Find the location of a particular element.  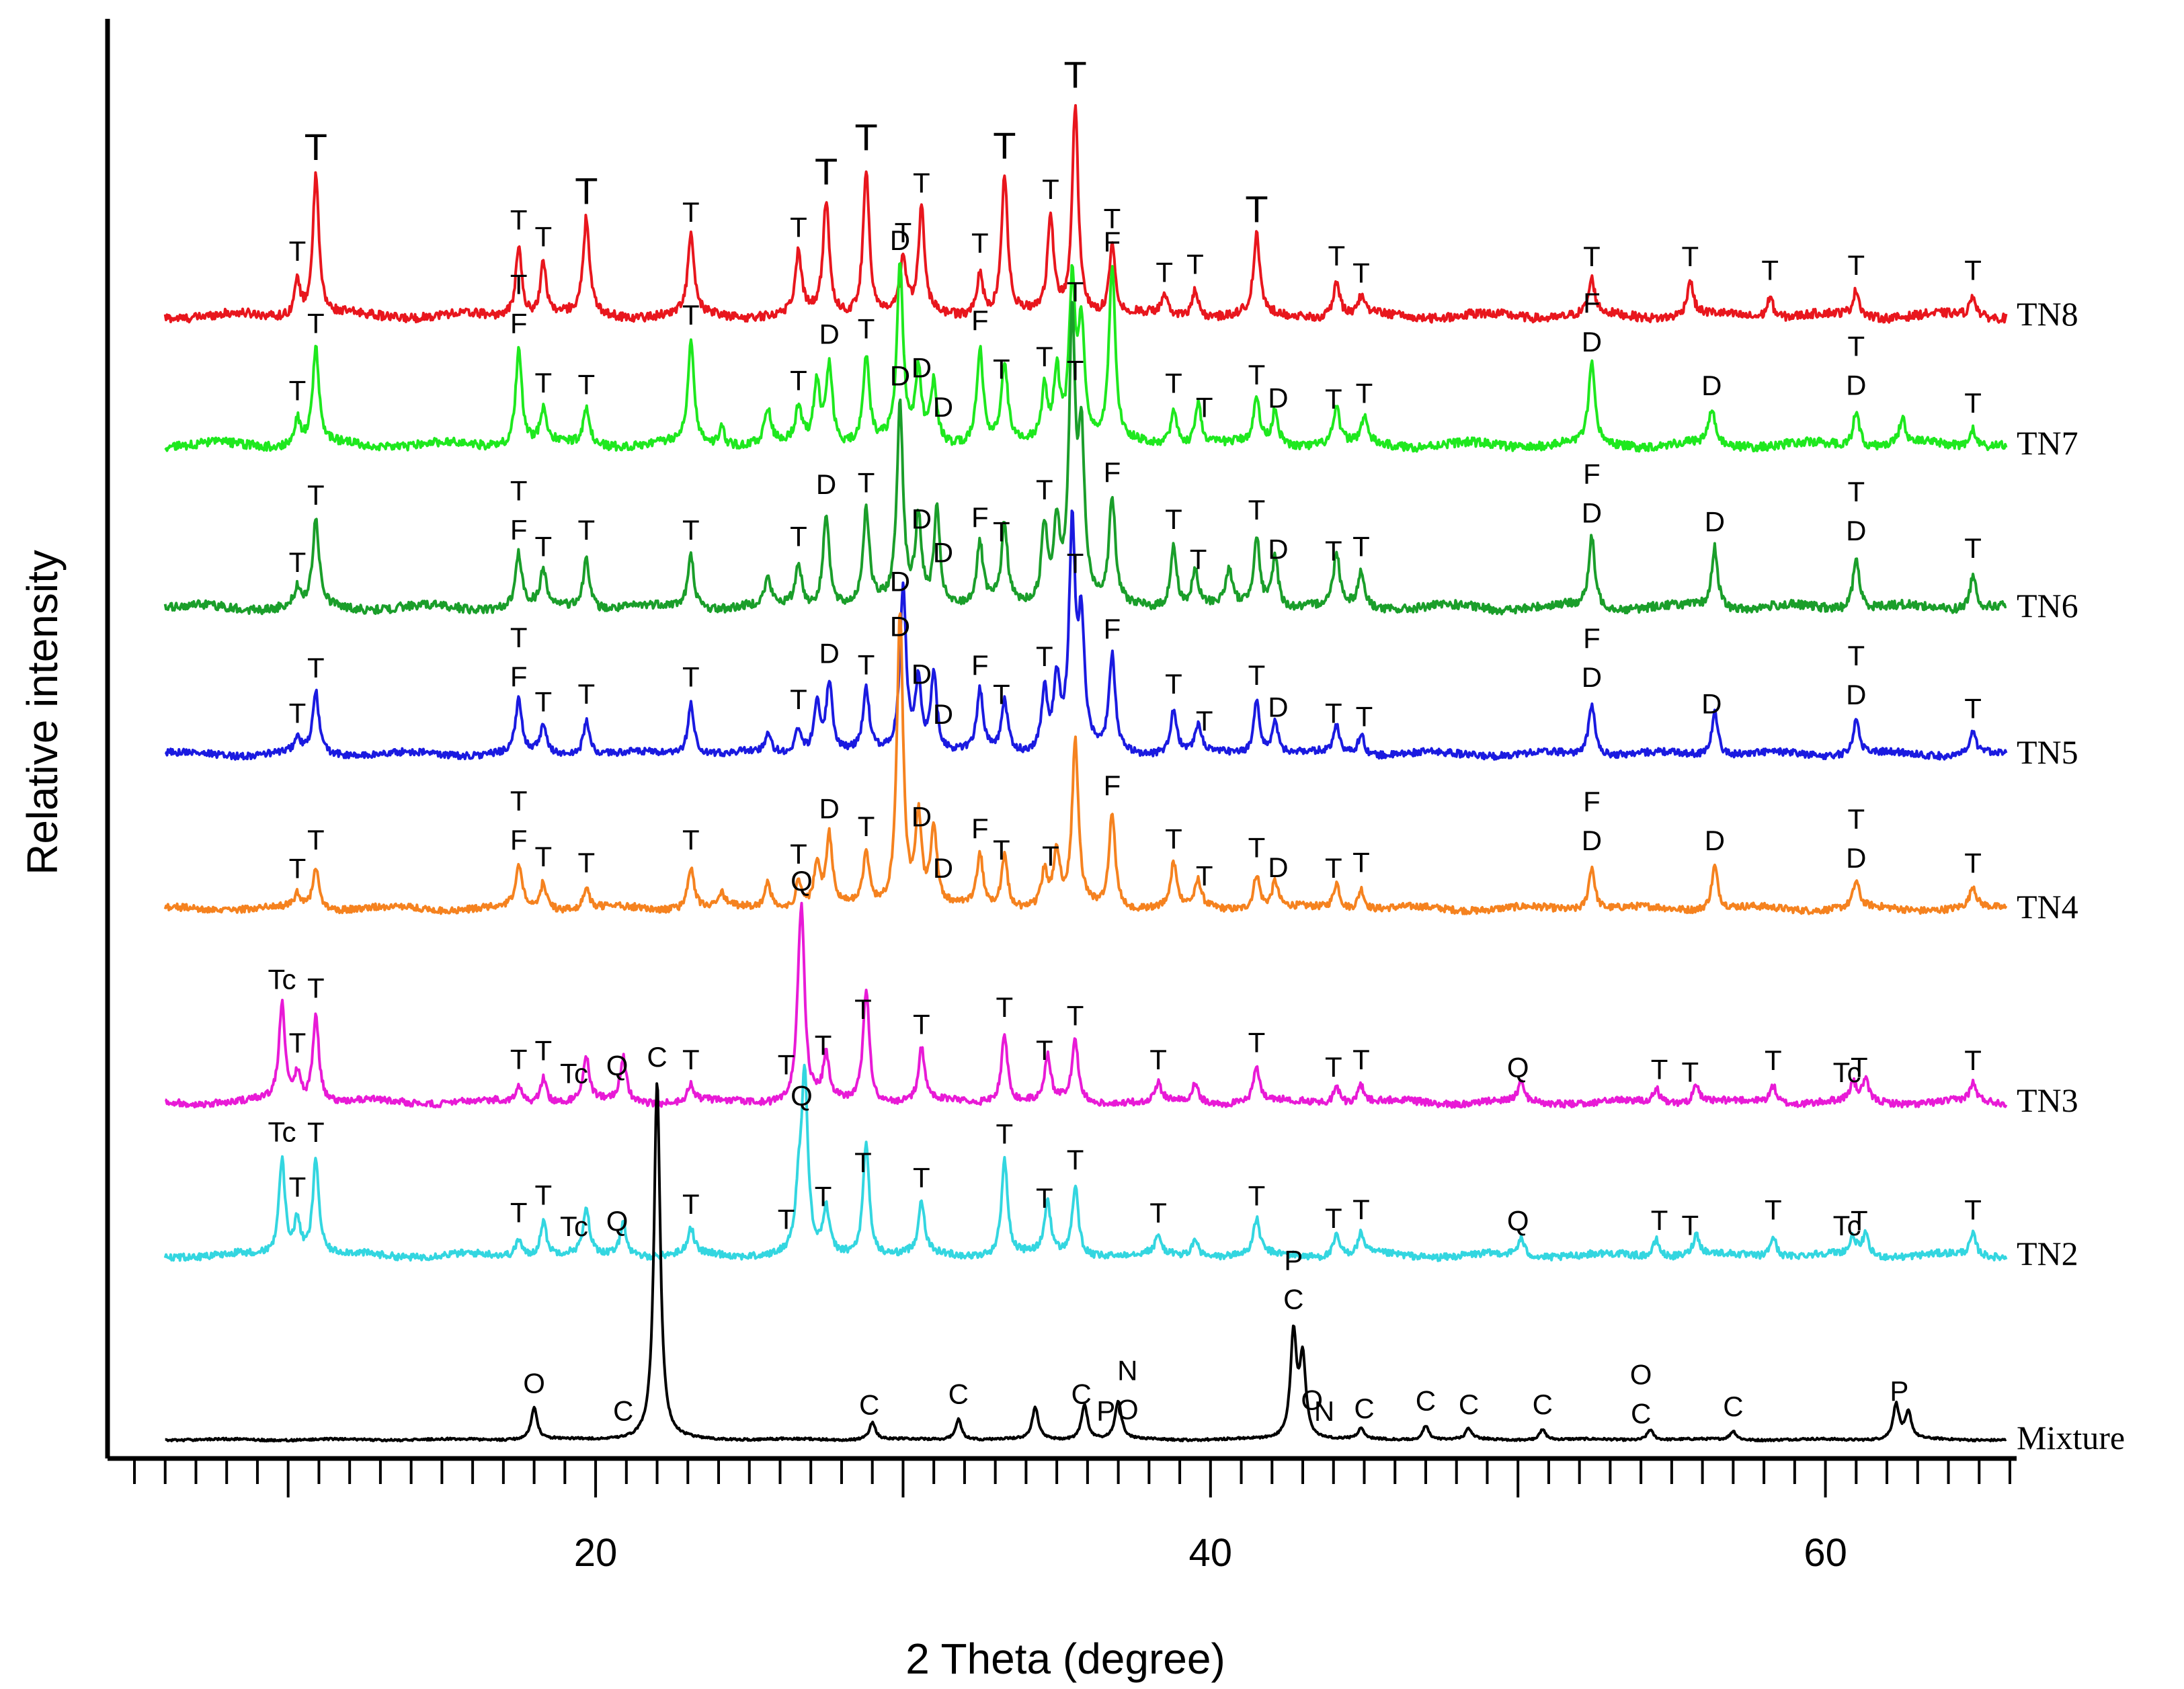

peak-label-tn6-10: D is located at coordinates (900, 375).